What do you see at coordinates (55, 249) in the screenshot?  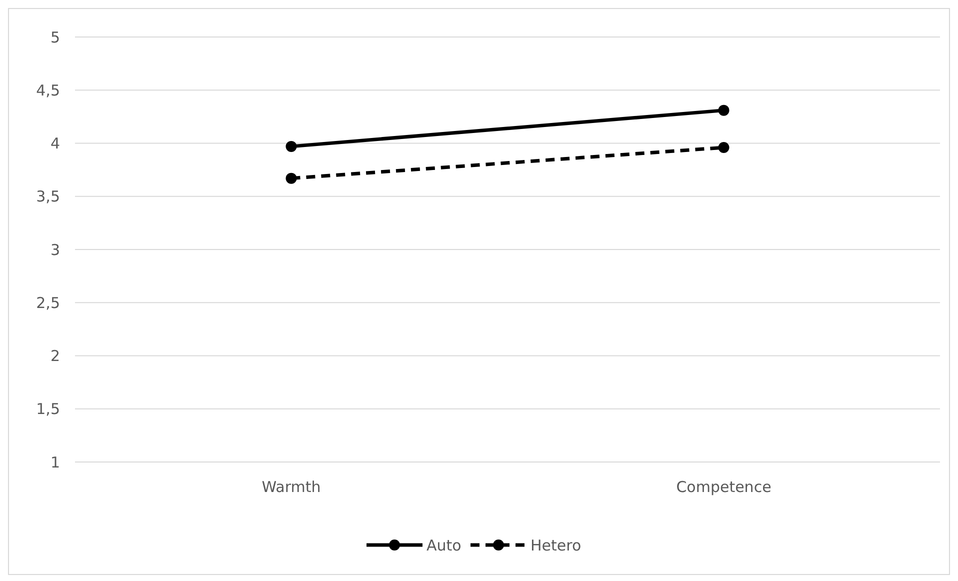 I see `y-tick-label: 3` at bounding box center [55, 249].